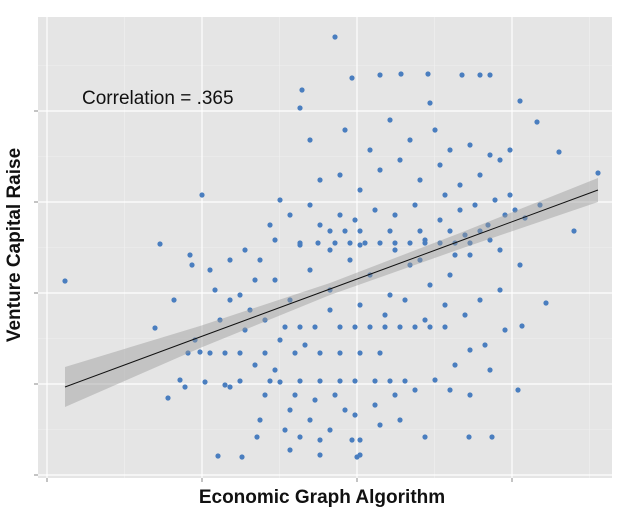  I want to click on annotation: Correlation = .365, so click(158, 98).